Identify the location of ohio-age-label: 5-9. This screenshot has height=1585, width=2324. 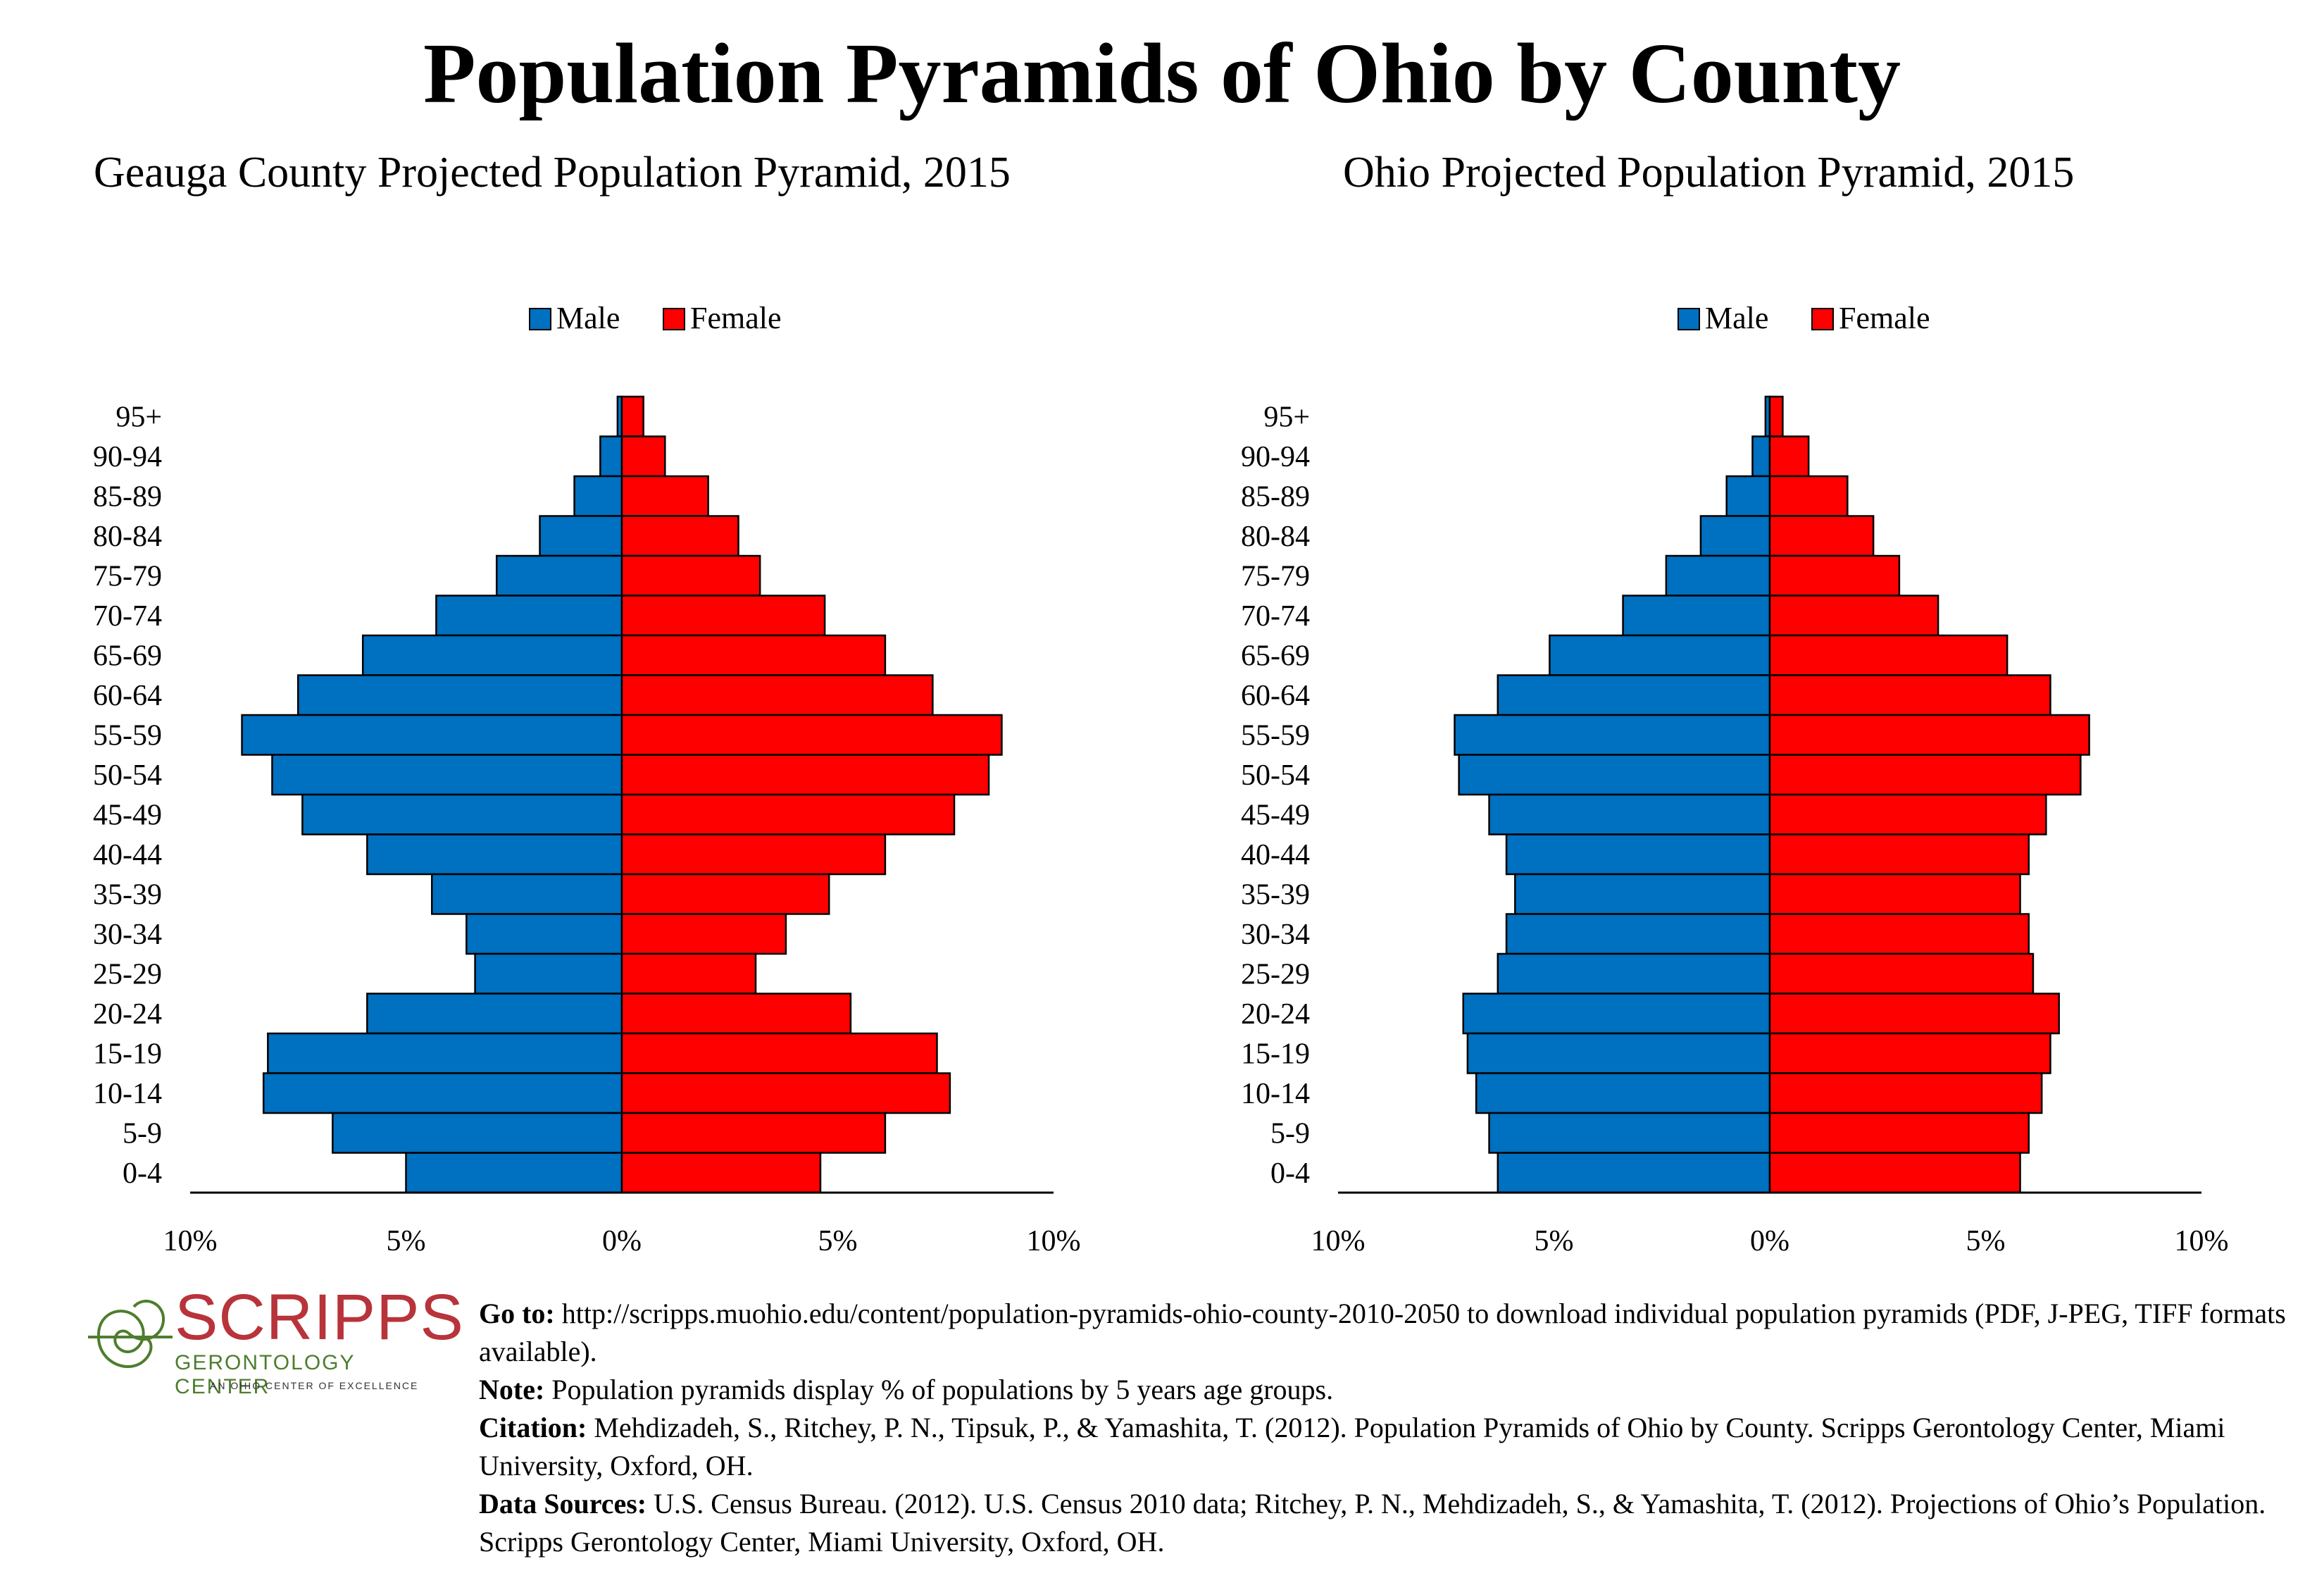
(1290, 1133).